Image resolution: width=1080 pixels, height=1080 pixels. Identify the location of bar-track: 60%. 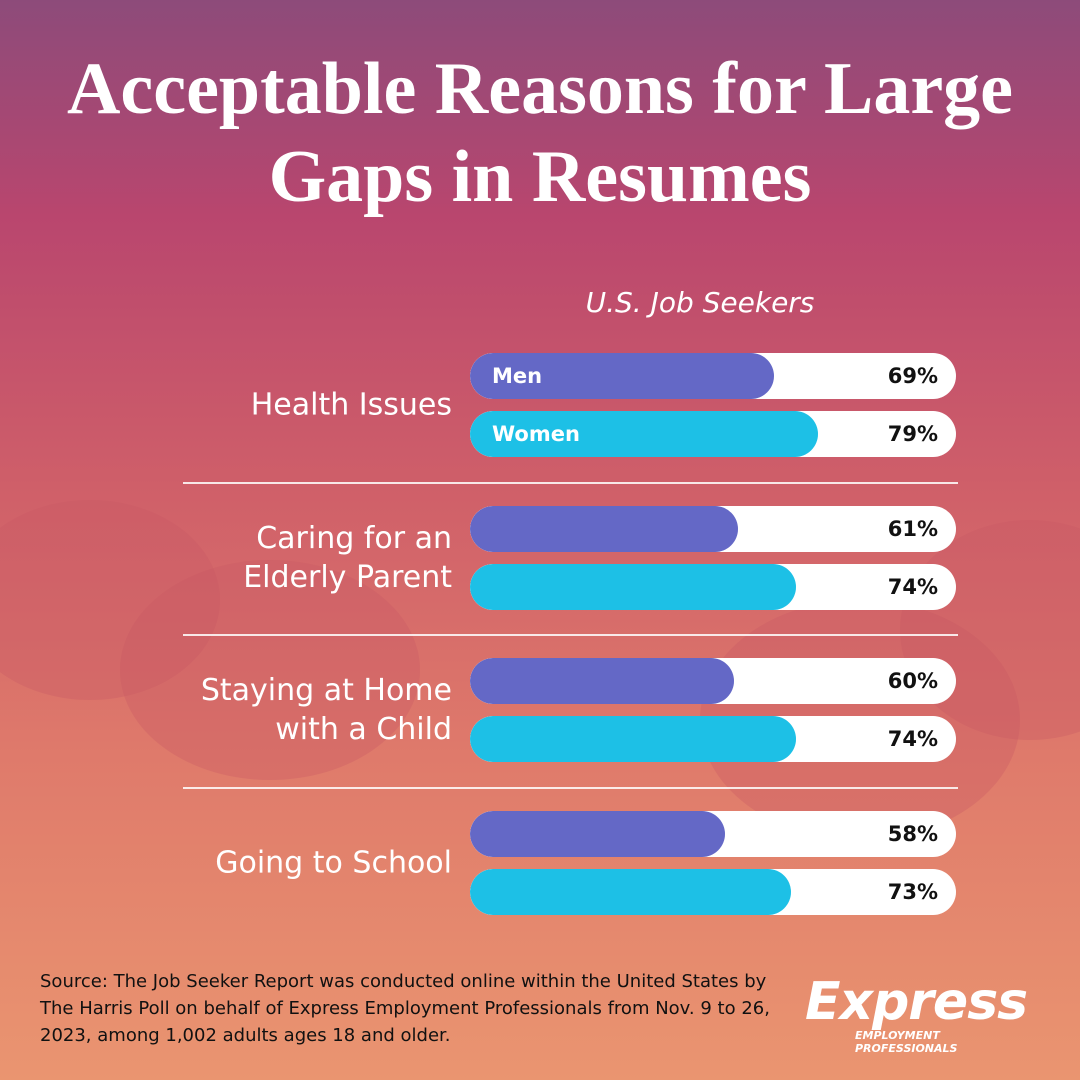
(713, 681).